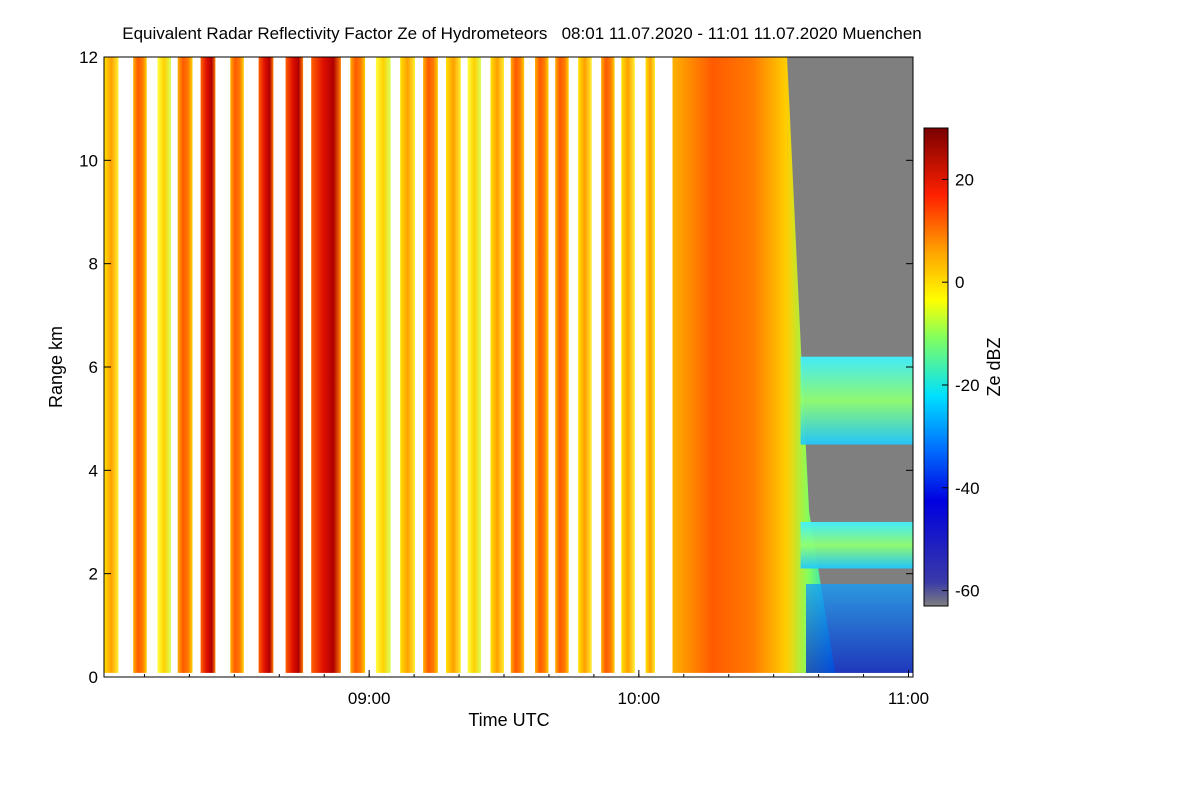 This screenshot has width=1200, height=800. Describe the element at coordinates (93, 470) in the screenshot. I see `y-tick-label-2: 4` at that location.